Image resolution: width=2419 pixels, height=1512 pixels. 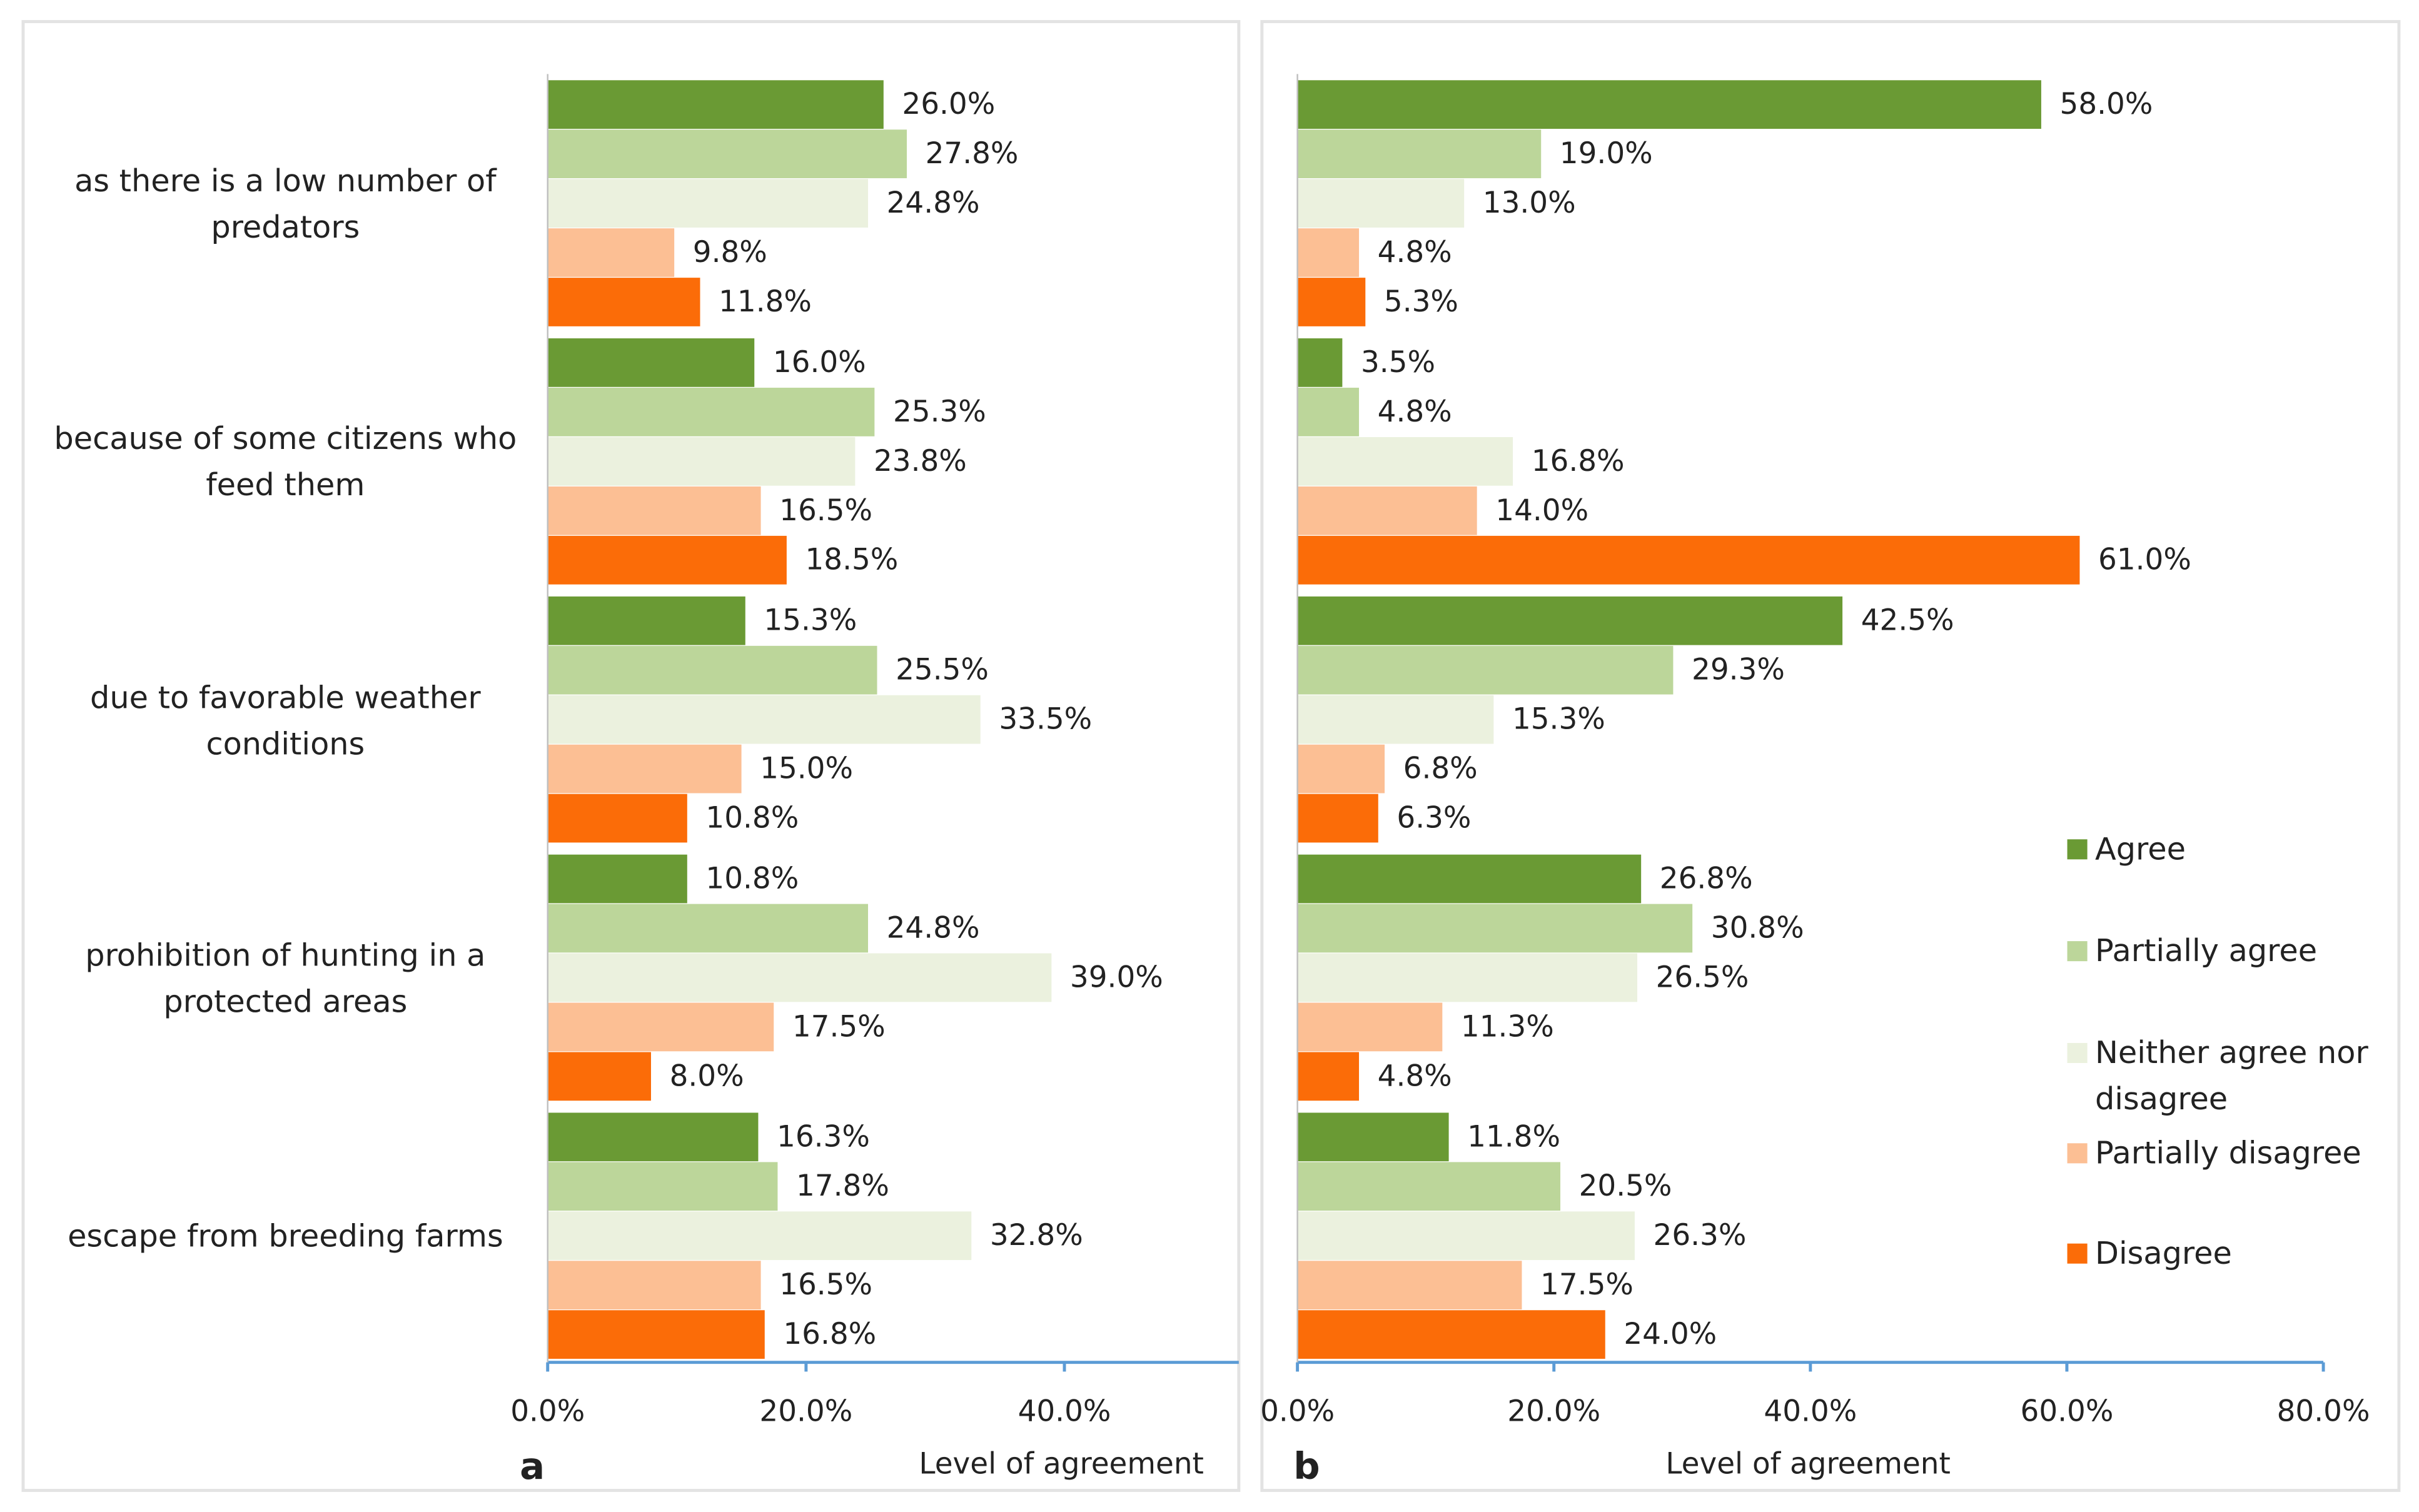 I want to click on category-label-box: because of some citizens who feed them, so click(x=285, y=462).